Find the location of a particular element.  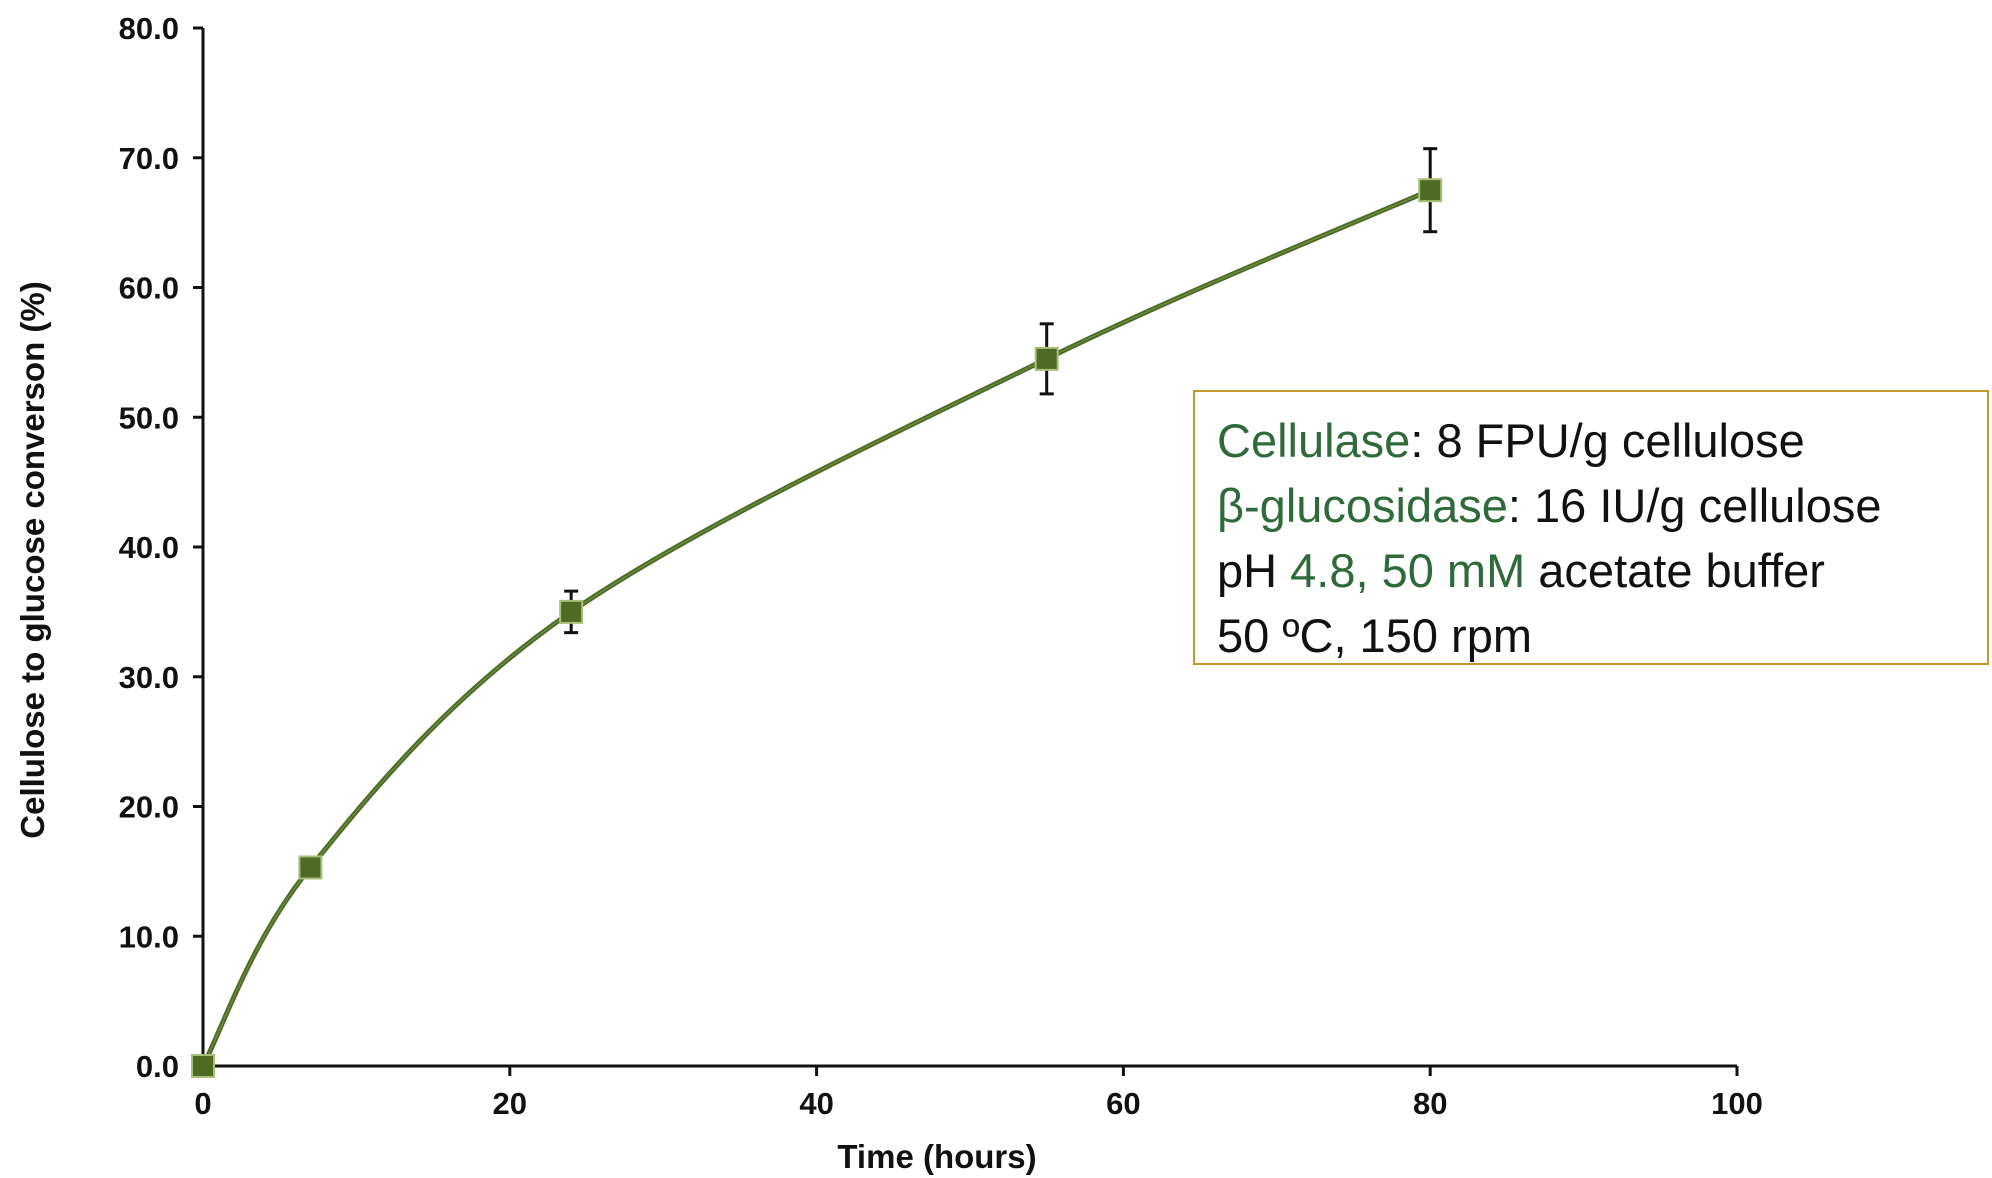

annotation-line-buffer: pH 4.8, 50 mM acetate buffer is located at coordinates (1602, 570).